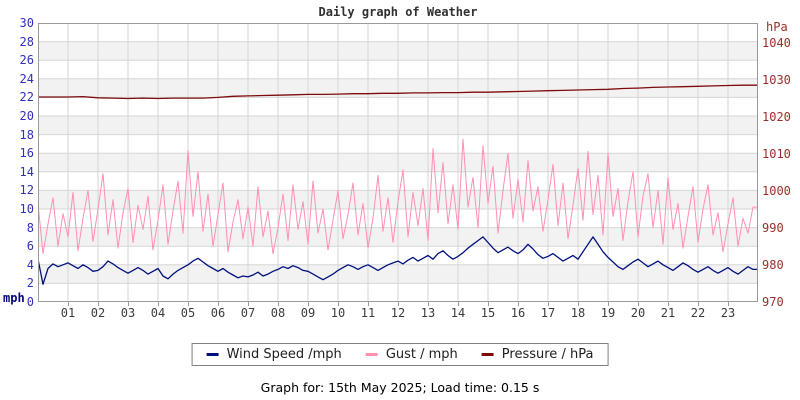  What do you see at coordinates (578, 313) in the screenshot?
I see `x-axis-tick-label: 18` at bounding box center [578, 313].